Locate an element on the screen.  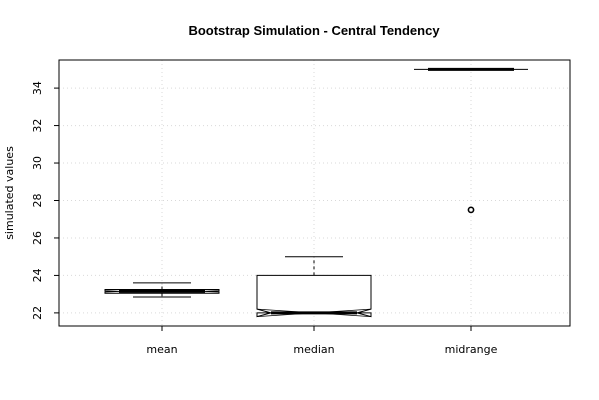
outlier-point is located at coordinates (471, 210).